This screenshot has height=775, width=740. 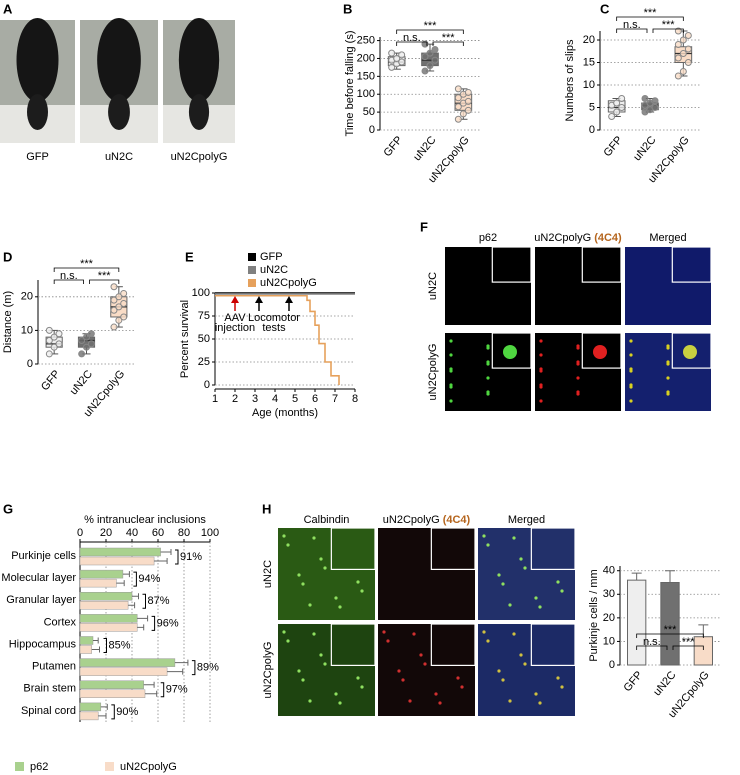 What do you see at coordinates (644, 148) in the screenshot?
I see `x-tick-label: uN2C` at bounding box center [644, 148].